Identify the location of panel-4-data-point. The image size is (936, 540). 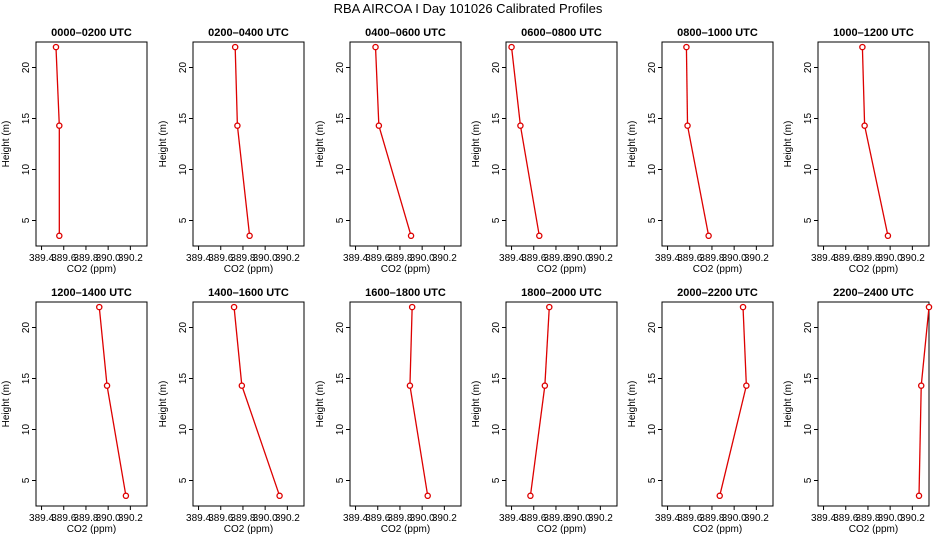
(539, 236).